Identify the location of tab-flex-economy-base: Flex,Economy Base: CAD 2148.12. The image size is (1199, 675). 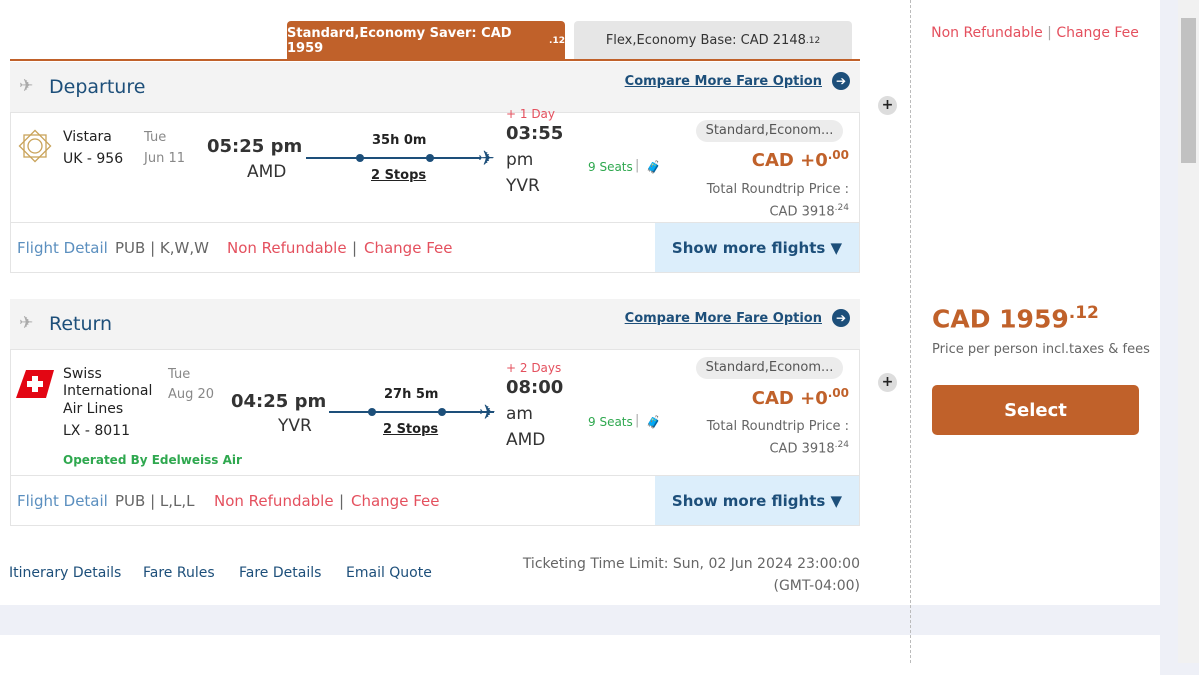
(713, 40).